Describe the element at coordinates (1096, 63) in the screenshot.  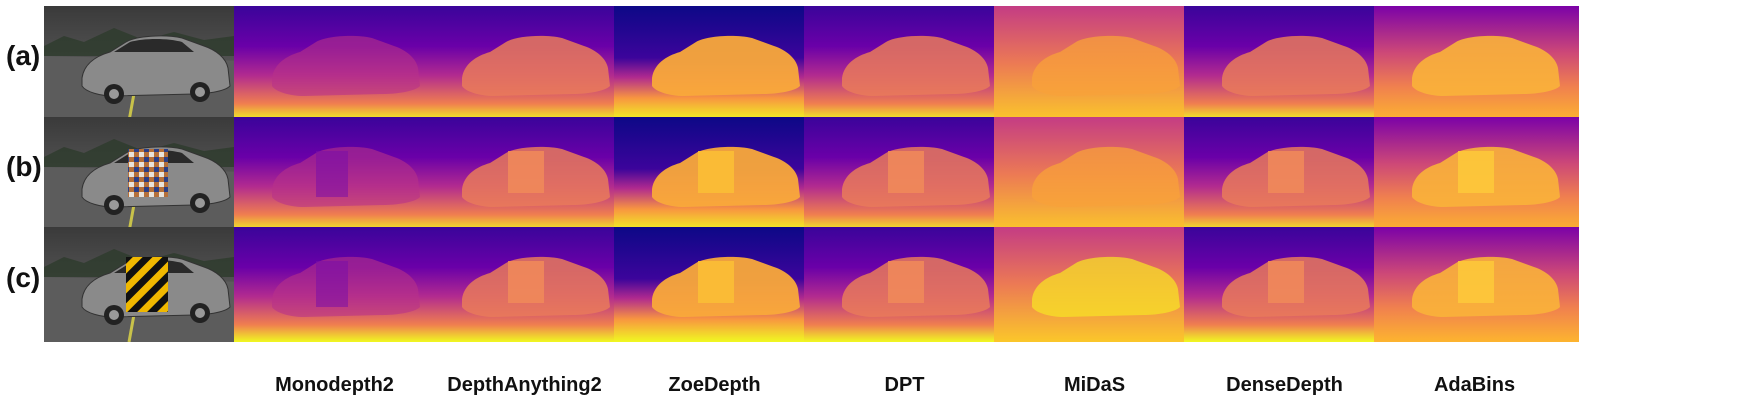
I see `depth-map-midas-a` at that location.